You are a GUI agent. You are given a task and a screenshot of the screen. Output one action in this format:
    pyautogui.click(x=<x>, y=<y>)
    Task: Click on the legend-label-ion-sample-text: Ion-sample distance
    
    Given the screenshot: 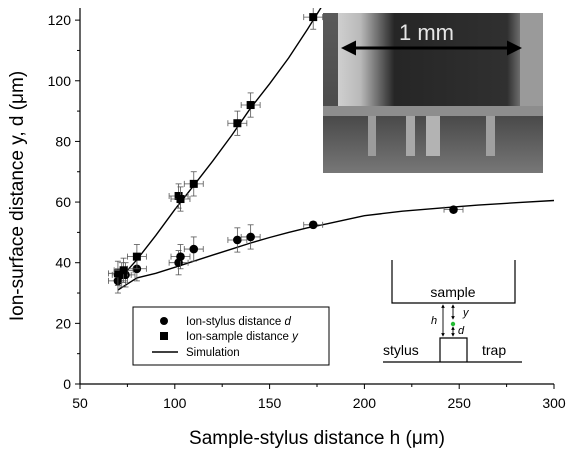 What is the action you would take?
    pyautogui.click(x=239, y=337)
    